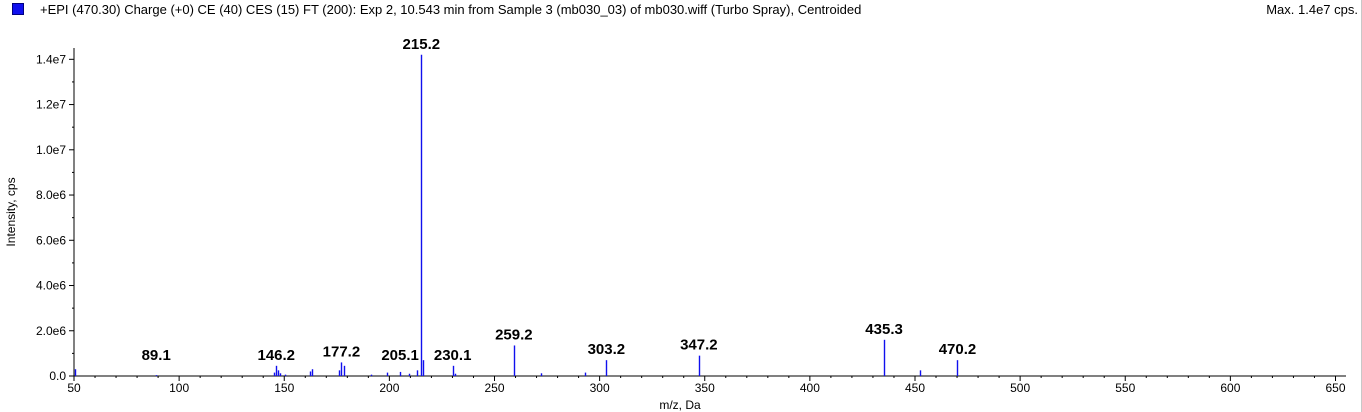 This screenshot has width=1362, height=412. I want to click on x-tick-label: 400, so click(810, 388).